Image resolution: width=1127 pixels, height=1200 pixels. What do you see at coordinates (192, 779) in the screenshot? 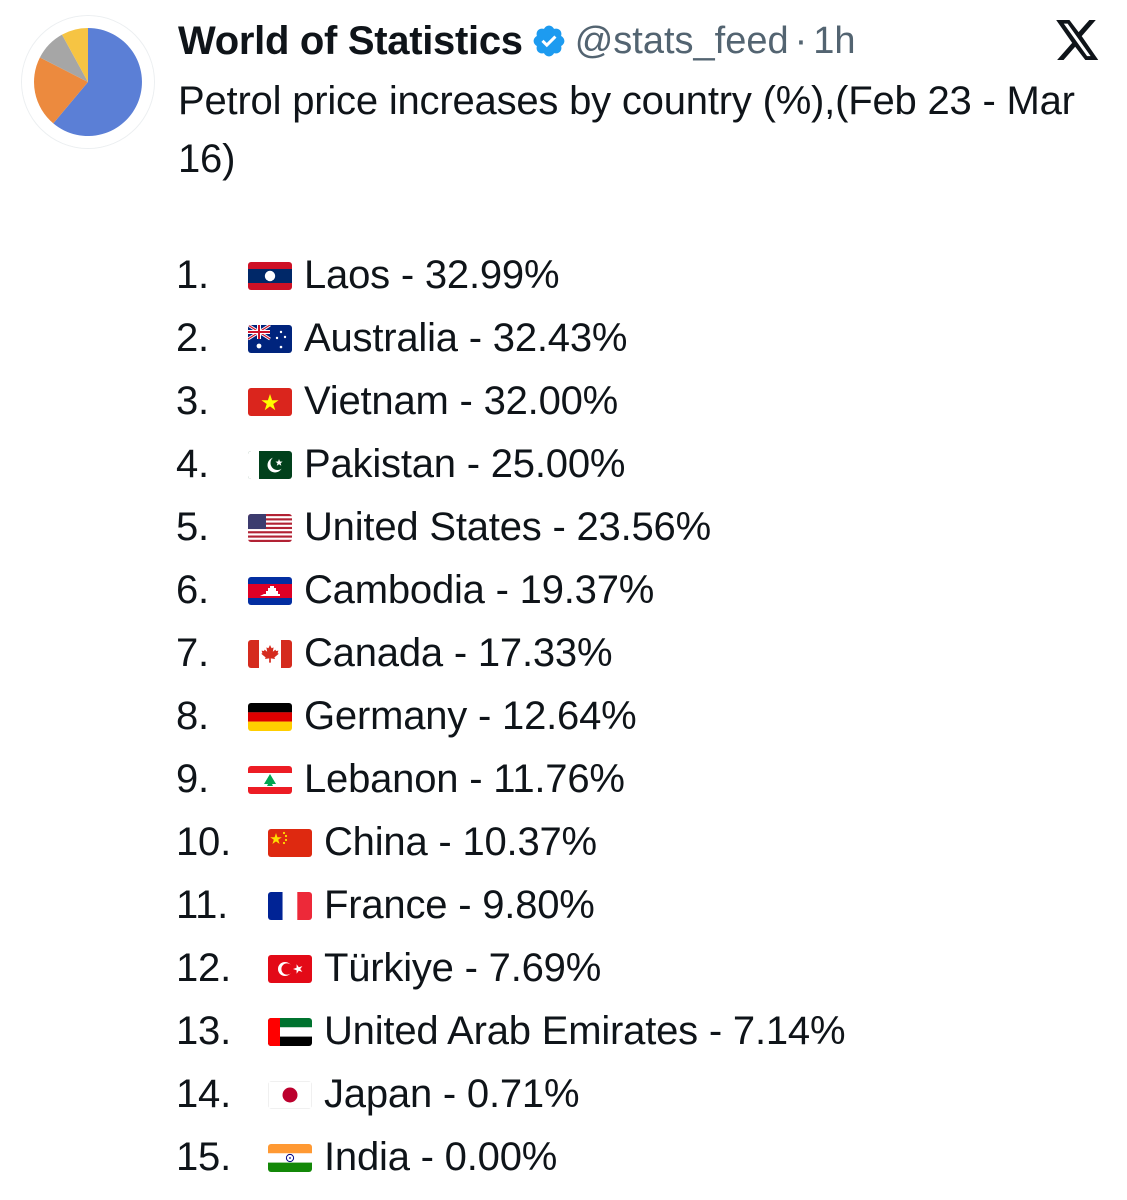
I see `rank-number: 9.` at bounding box center [192, 779].